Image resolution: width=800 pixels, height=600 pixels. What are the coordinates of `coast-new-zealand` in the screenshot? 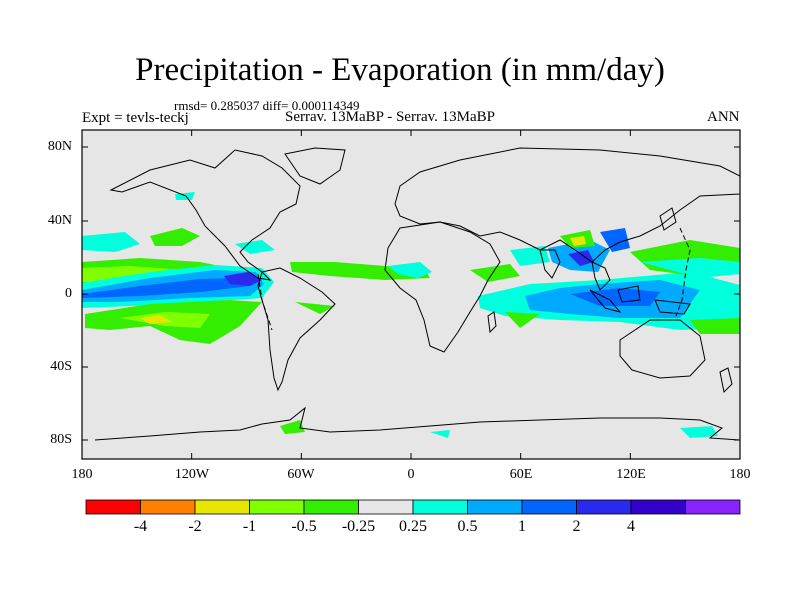 It's located at (726, 380).